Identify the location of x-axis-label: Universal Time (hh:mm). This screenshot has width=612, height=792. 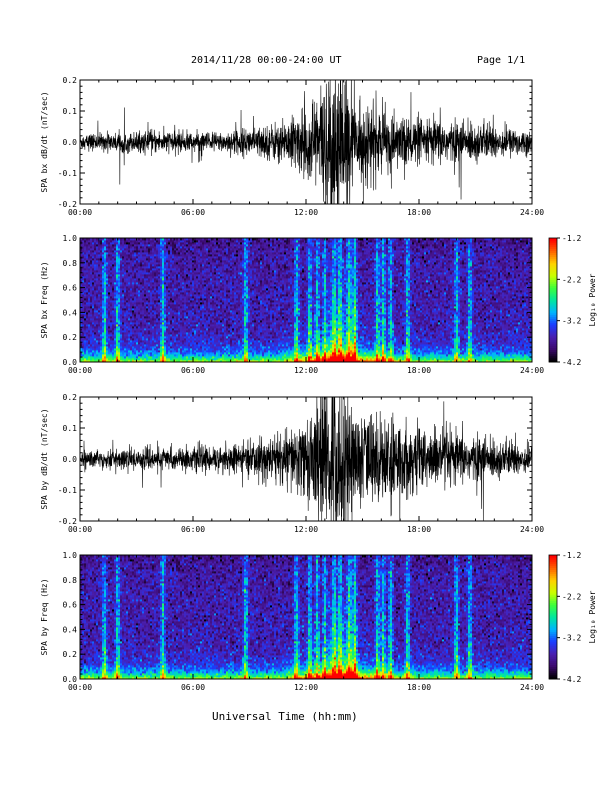
(285, 717).